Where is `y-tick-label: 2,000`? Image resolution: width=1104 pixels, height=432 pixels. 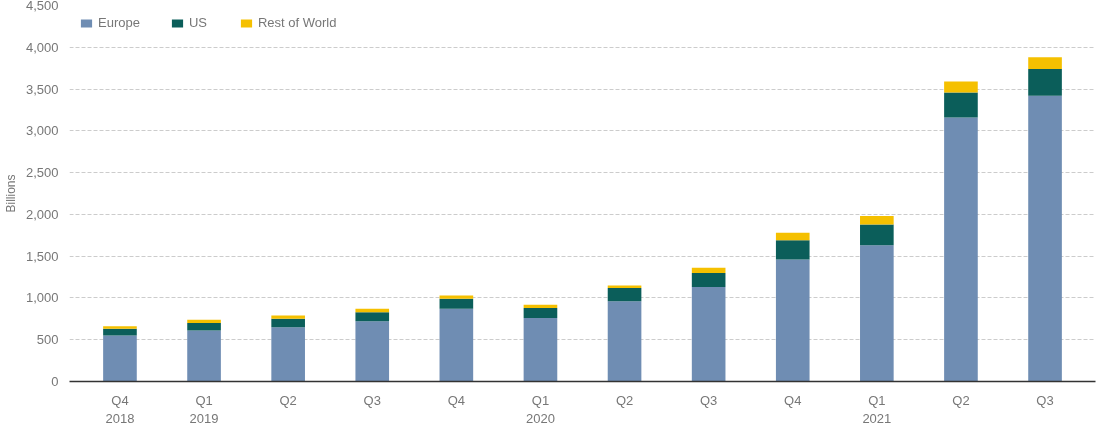
y-tick-label: 2,000 is located at coordinates (42, 214).